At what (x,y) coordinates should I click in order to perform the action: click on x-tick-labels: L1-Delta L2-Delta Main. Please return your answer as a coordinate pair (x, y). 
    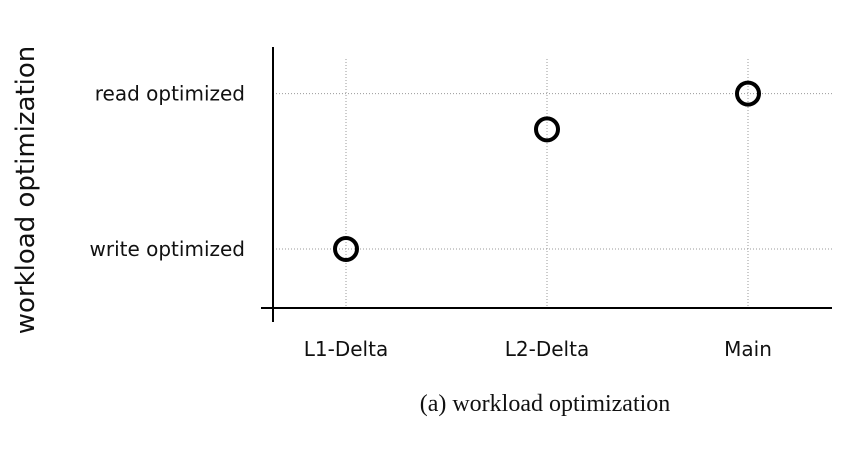
    Looking at the image, I should click on (538, 349).